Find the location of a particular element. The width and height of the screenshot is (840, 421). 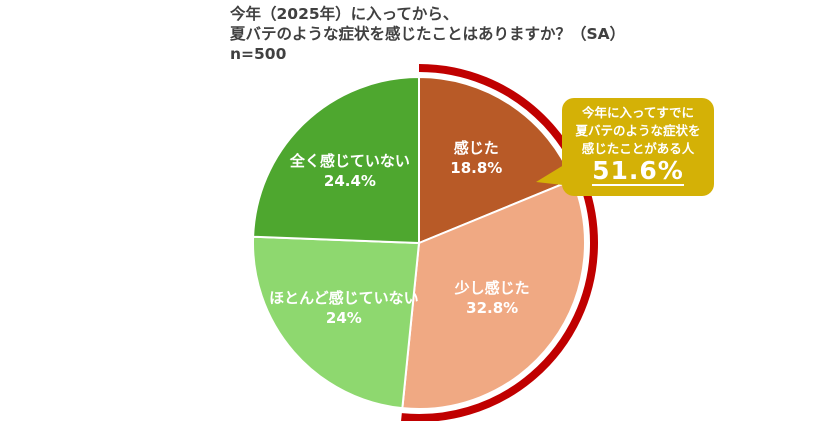

slice-label-hardly-felt: ほとんど感じていない 24% is located at coordinates (344, 308).